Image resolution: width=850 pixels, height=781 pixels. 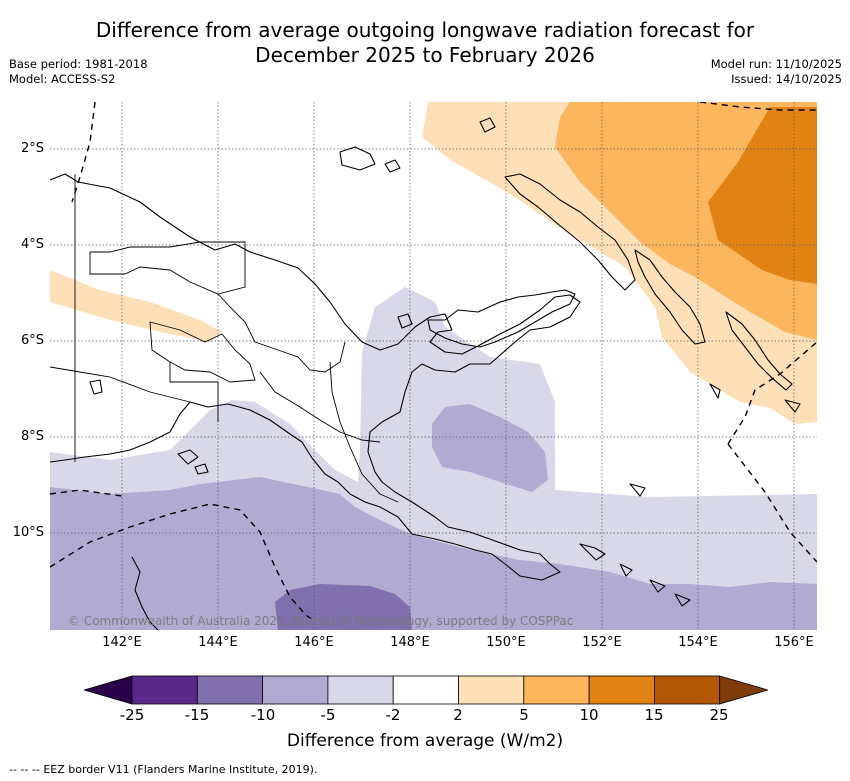 I want to click on new-ireland-coast, so click(x=570, y=232).